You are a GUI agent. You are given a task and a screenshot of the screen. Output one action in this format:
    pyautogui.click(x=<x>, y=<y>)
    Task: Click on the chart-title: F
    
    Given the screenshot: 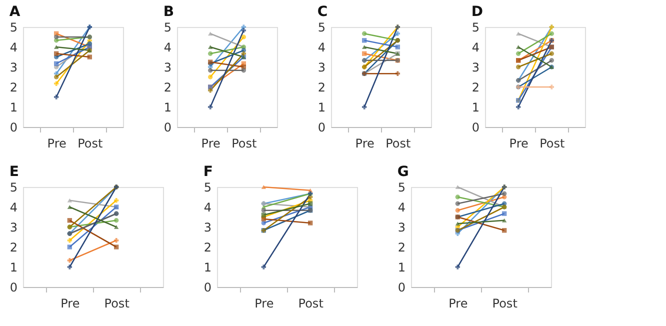 What is the action you would take?
    pyautogui.click(x=208, y=172)
    